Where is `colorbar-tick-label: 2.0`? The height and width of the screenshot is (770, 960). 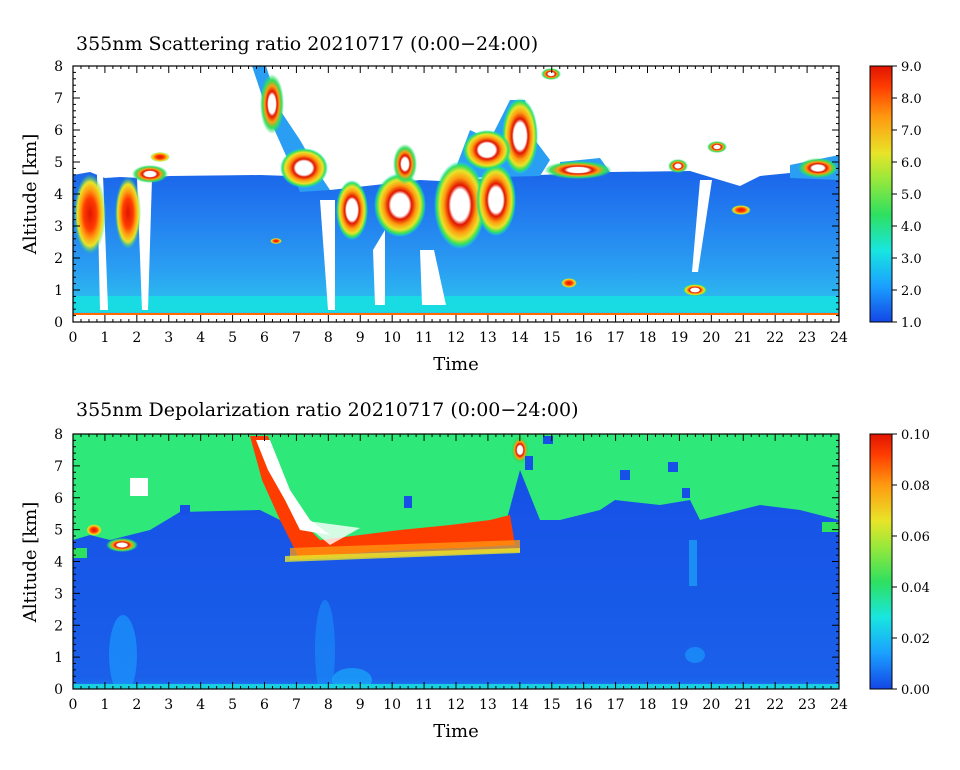 colorbar-tick-label: 2.0 is located at coordinates (911, 291).